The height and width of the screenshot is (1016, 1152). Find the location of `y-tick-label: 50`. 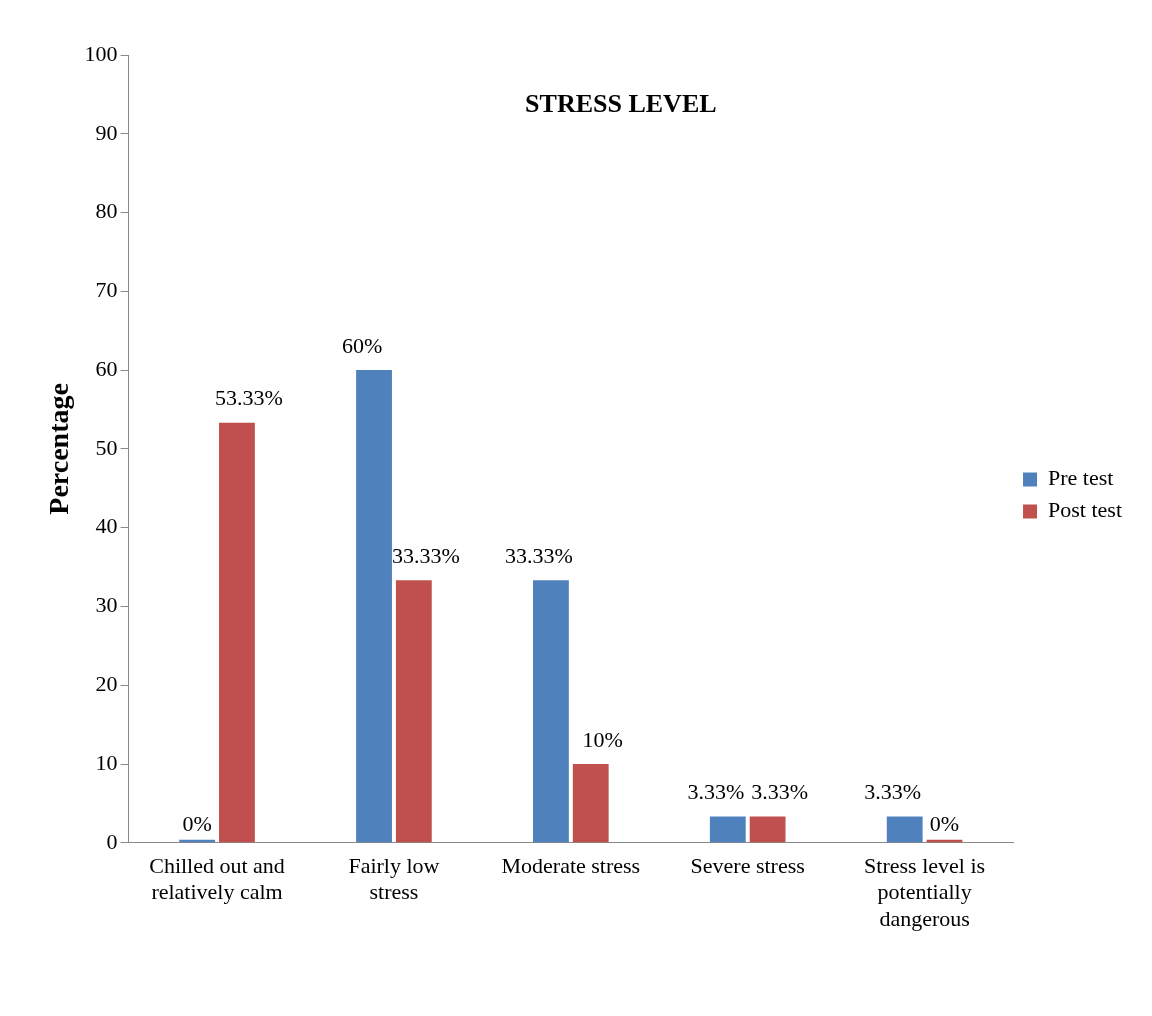

y-tick-label: 50 is located at coordinates (106, 447).